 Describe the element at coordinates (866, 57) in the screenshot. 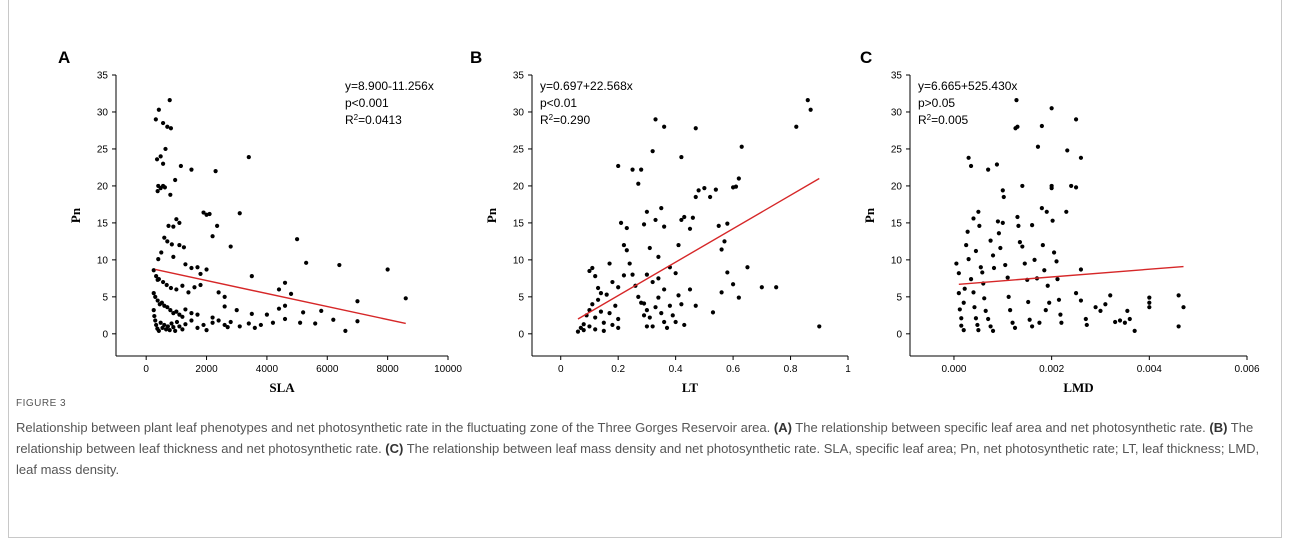

I see `panel-letter: C` at that location.